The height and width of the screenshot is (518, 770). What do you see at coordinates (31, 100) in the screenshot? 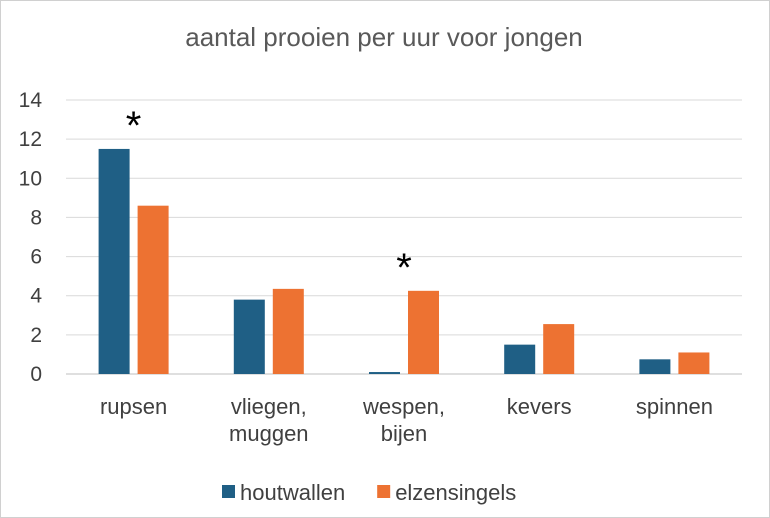
I see `y-tick-label: 14` at bounding box center [31, 100].